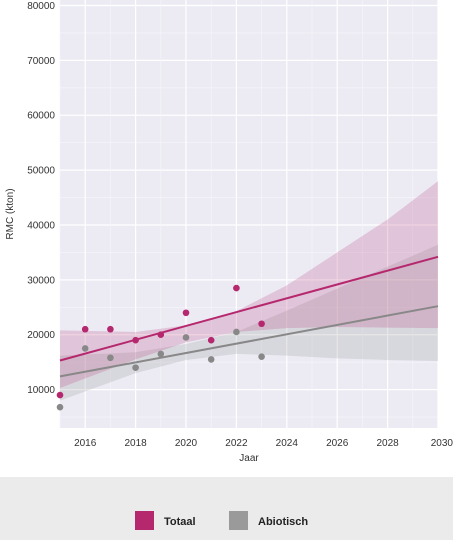 This screenshot has width=453, height=540. I want to click on legend-label-totaal: Totaal, so click(180, 522).